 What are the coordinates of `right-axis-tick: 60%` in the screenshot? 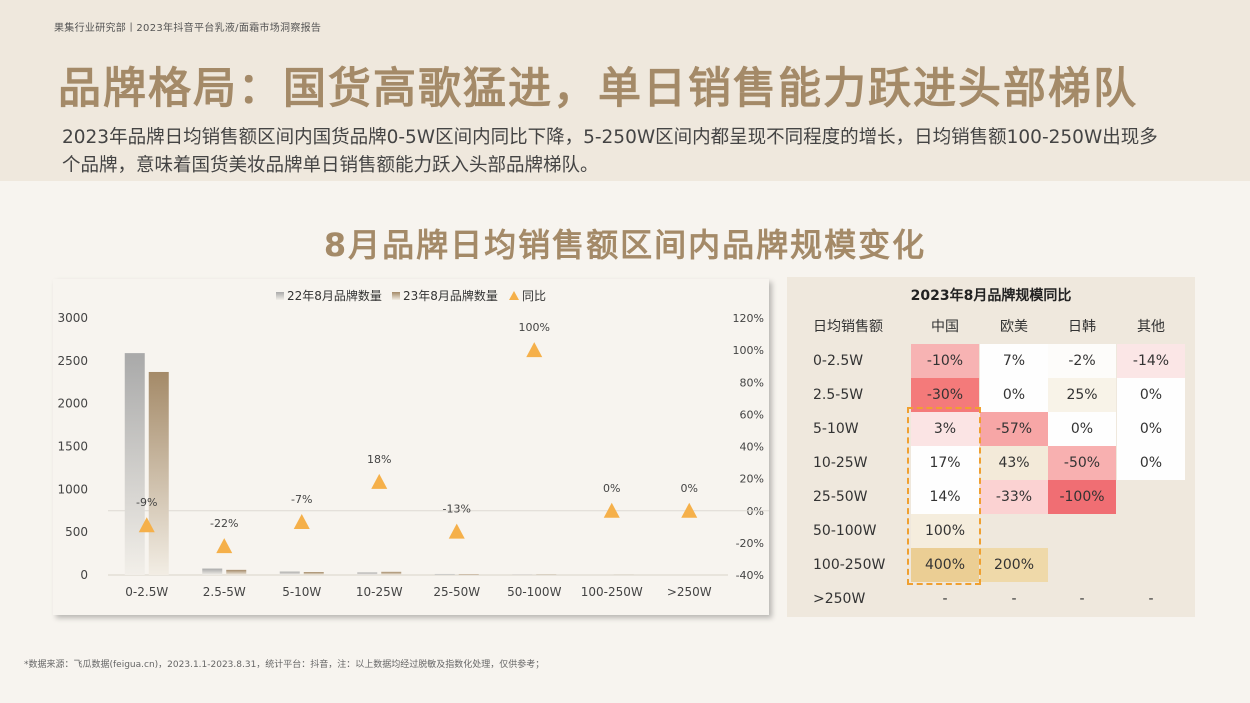 It's located at (752, 414).